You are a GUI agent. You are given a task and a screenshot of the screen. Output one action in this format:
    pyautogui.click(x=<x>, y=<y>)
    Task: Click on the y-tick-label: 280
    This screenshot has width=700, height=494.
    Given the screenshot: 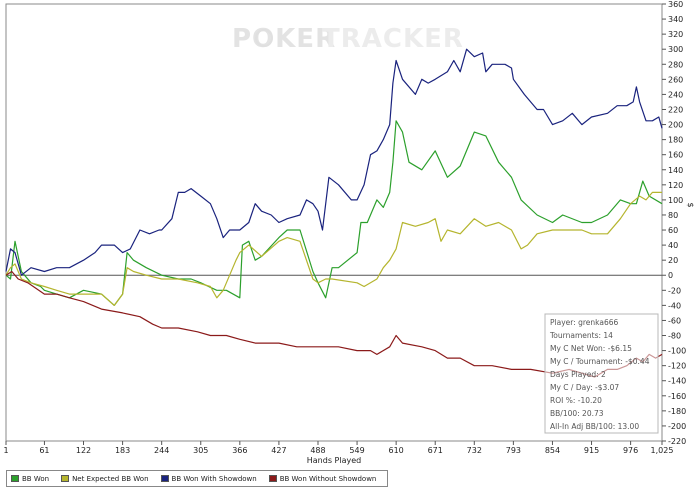 What is the action you would take?
    pyautogui.click(x=675, y=64)
    